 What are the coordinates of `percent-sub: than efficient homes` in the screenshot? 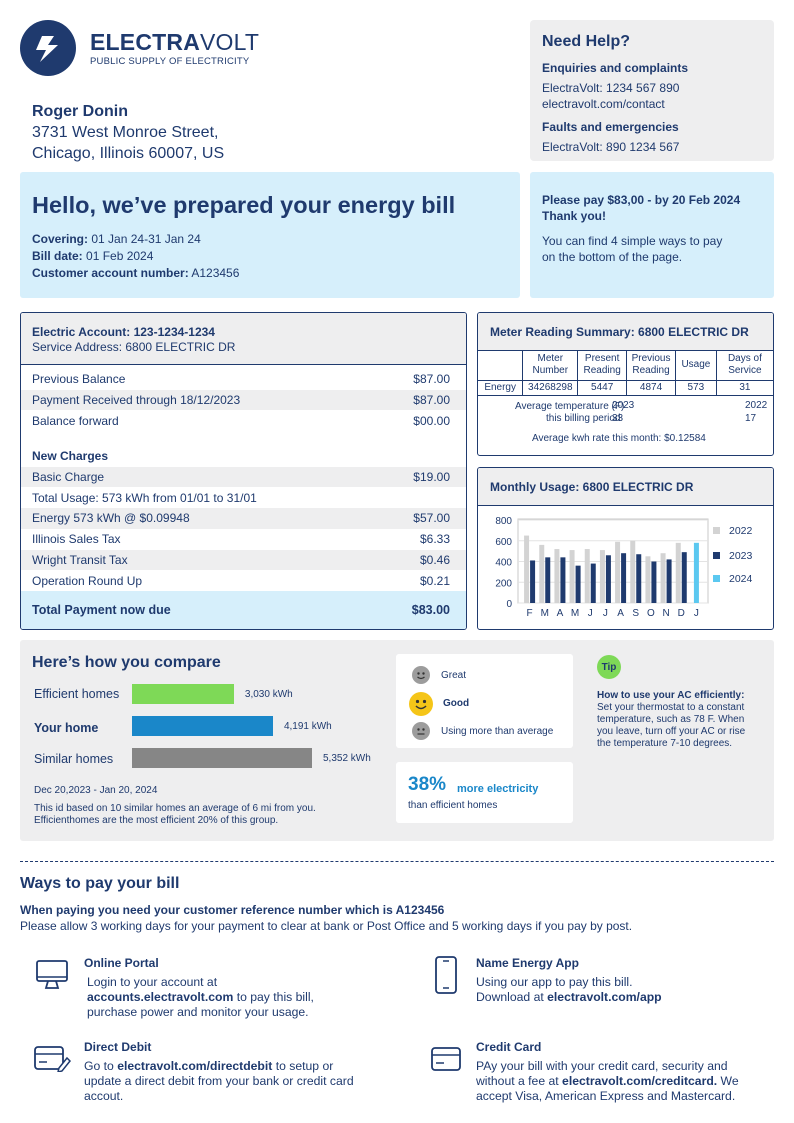 It's located at (453, 805).